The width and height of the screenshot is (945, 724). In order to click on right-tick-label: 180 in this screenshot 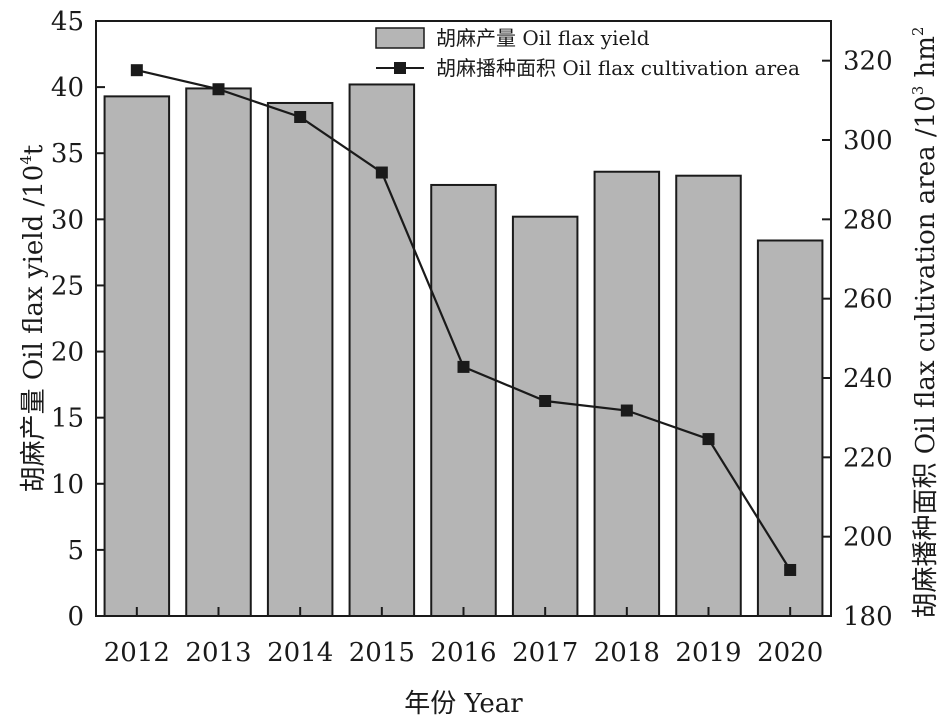, I will do `click(868, 617)`.